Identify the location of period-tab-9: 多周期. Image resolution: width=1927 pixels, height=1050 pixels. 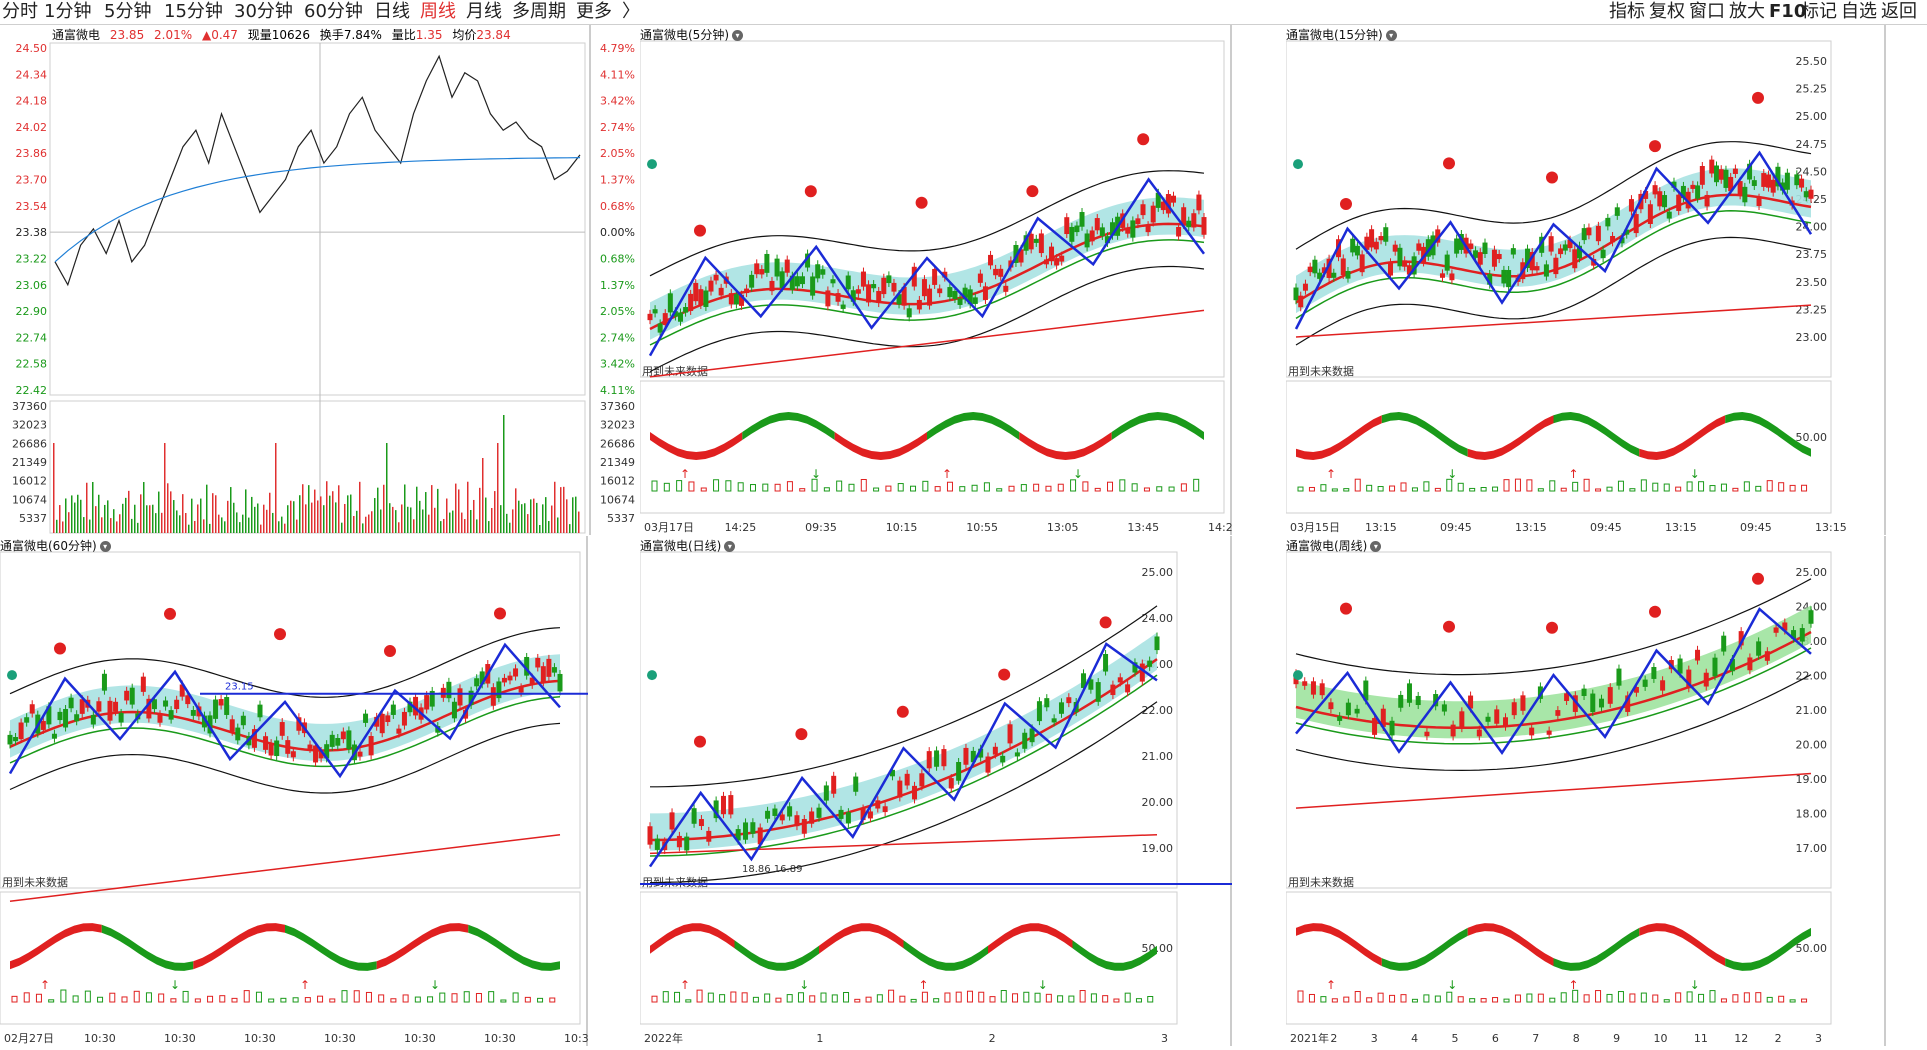
(539, 11).